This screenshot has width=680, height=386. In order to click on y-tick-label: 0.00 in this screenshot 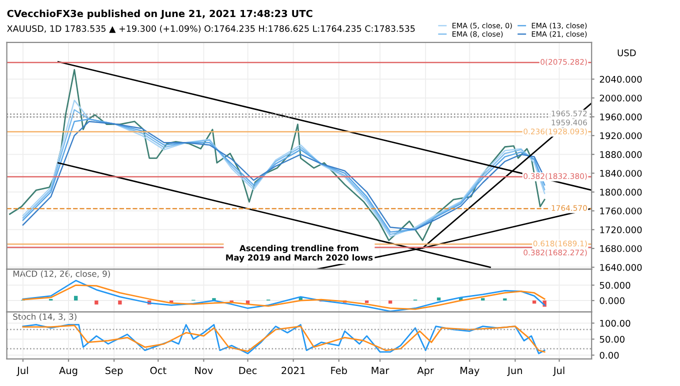, I will do `click(609, 355)`.